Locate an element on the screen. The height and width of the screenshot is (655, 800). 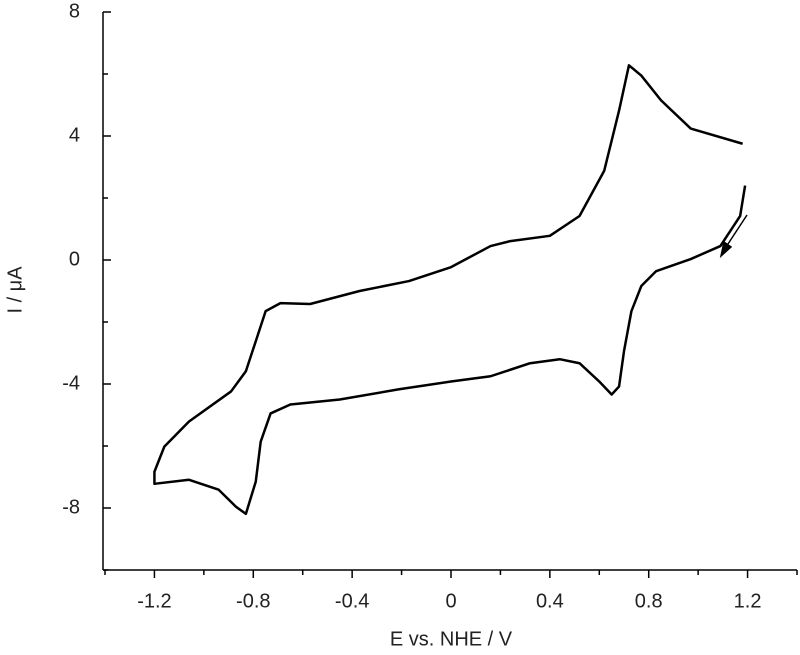
x-tick-label: -1.2 is located at coordinates (154, 601).